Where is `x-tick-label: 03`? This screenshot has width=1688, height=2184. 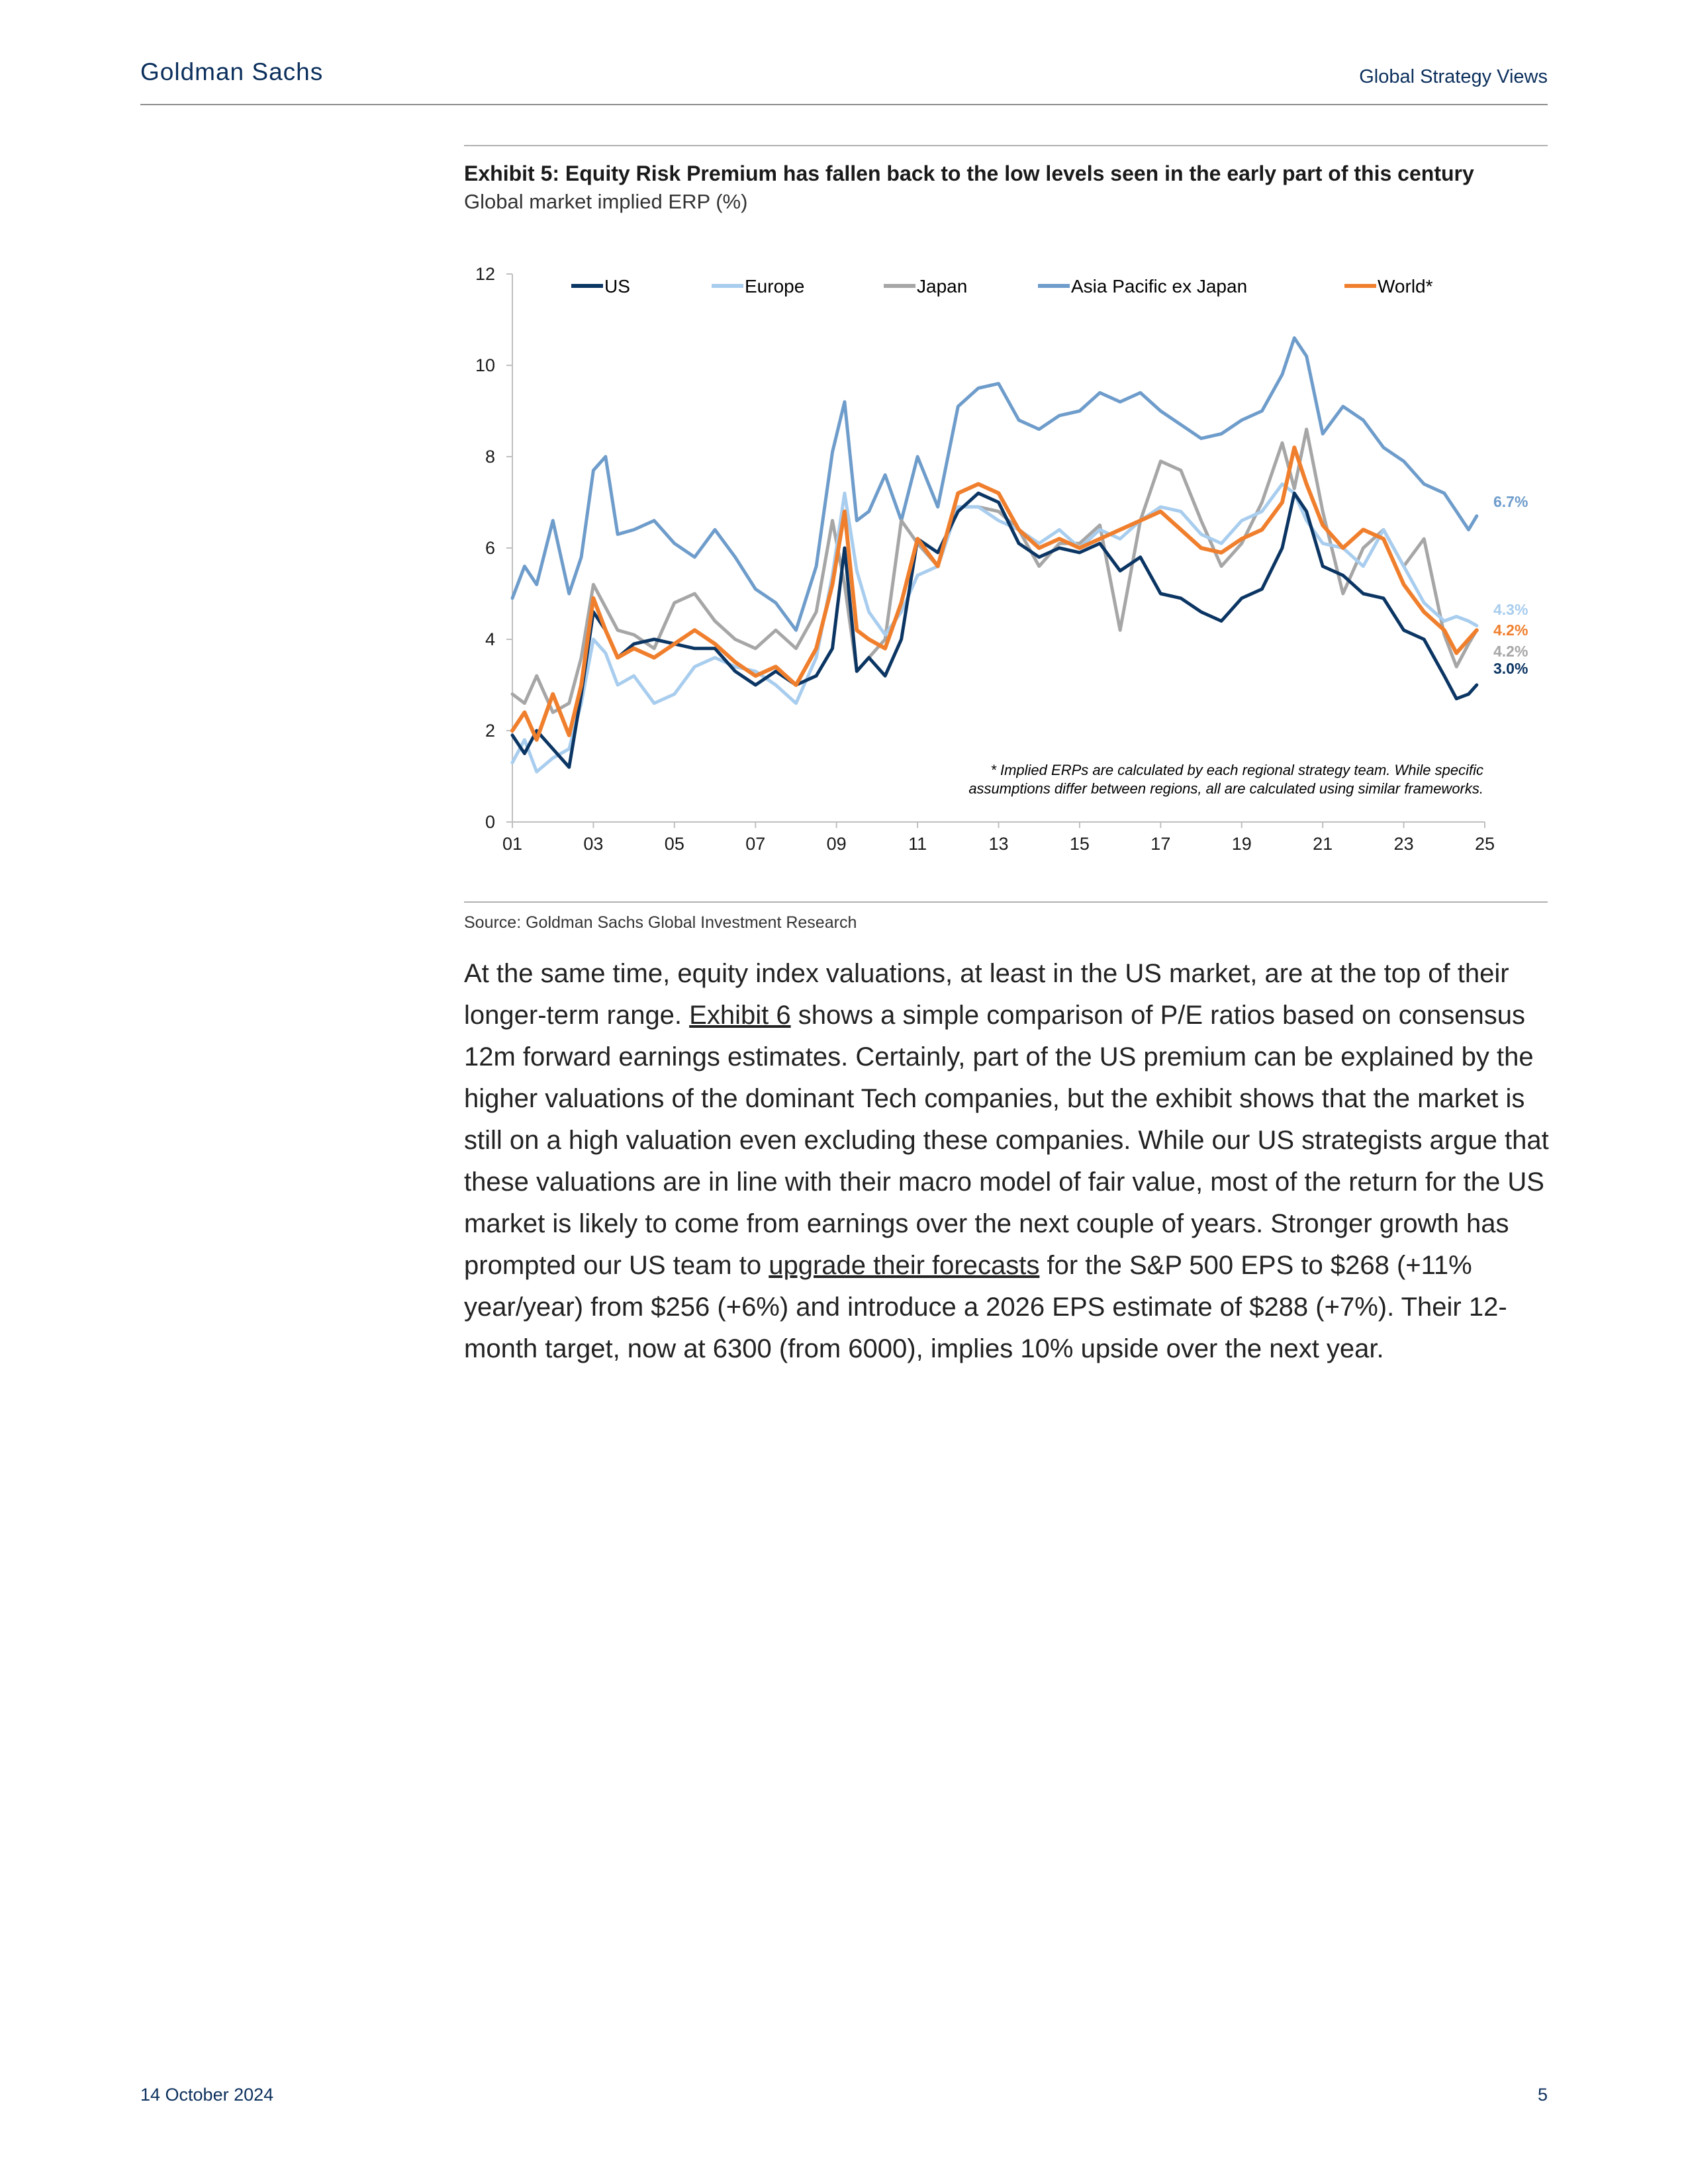 x-tick-label: 03 is located at coordinates (593, 844).